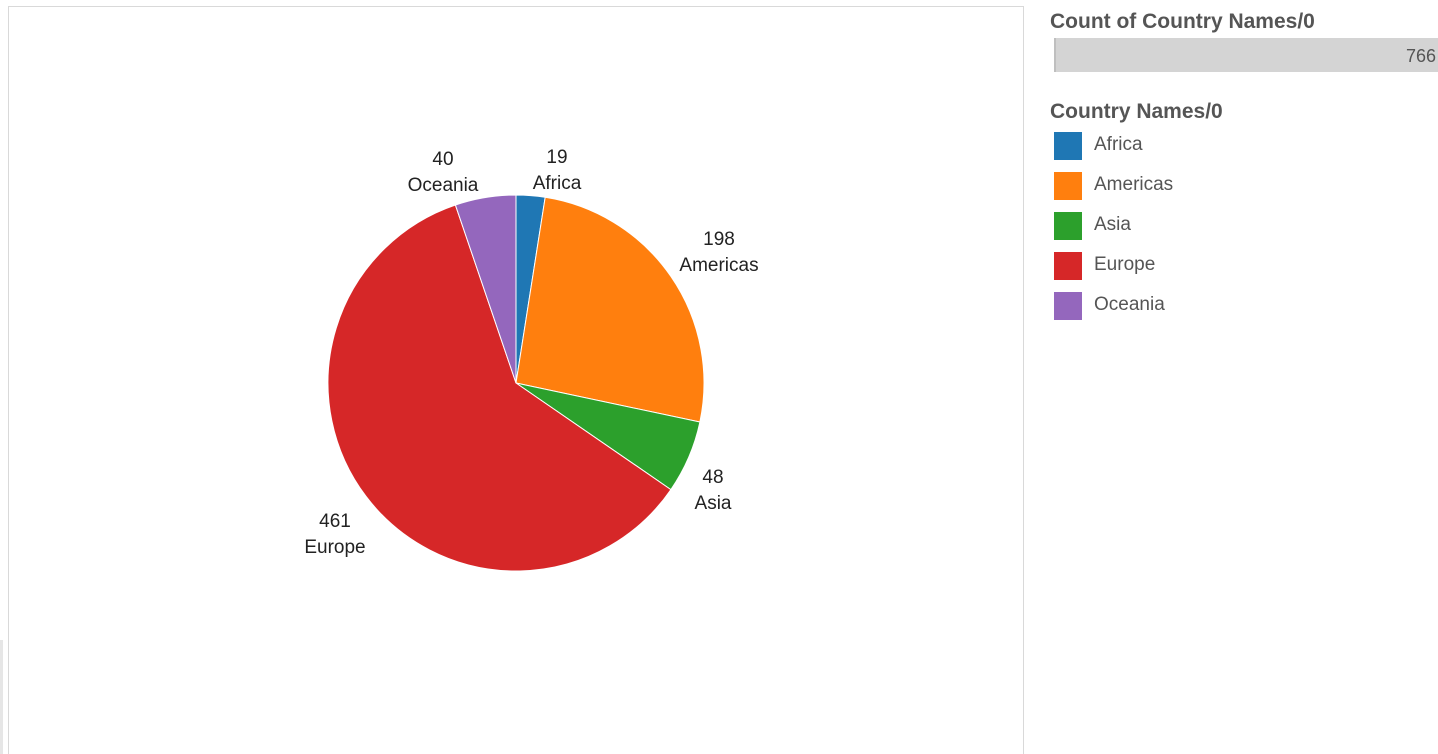 The height and width of the screenshot is (754, 1438). Describe the element at coordinates (1182, 21) in the screenshot. I see `count-title: Count of Country Names/0` at that location.